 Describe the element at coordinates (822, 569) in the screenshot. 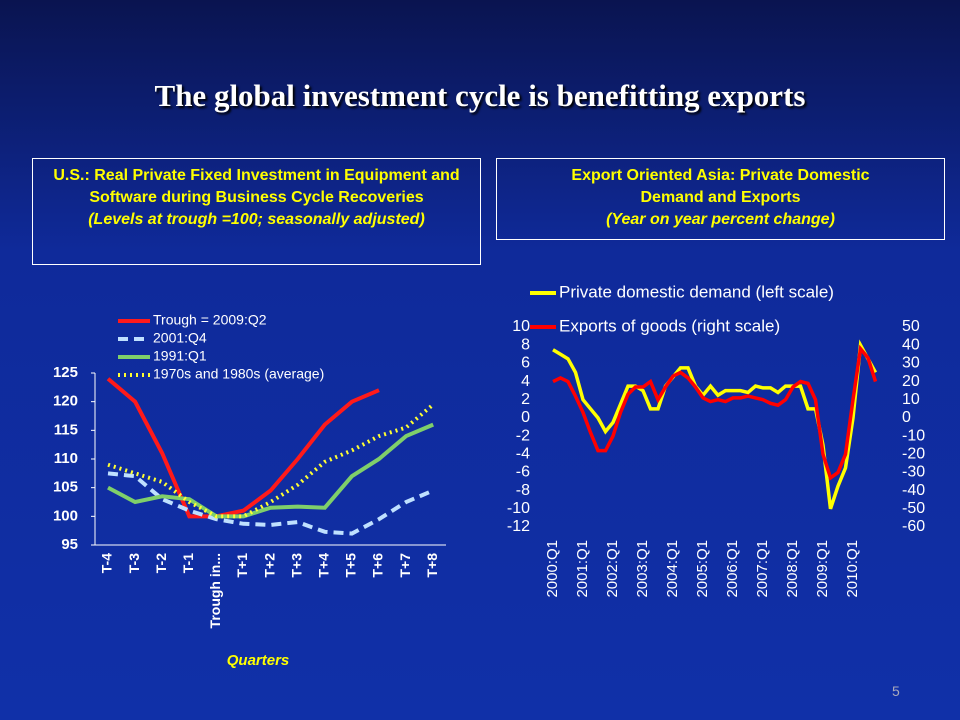

I see `x-tick-label: 2009:Q1` at that location.